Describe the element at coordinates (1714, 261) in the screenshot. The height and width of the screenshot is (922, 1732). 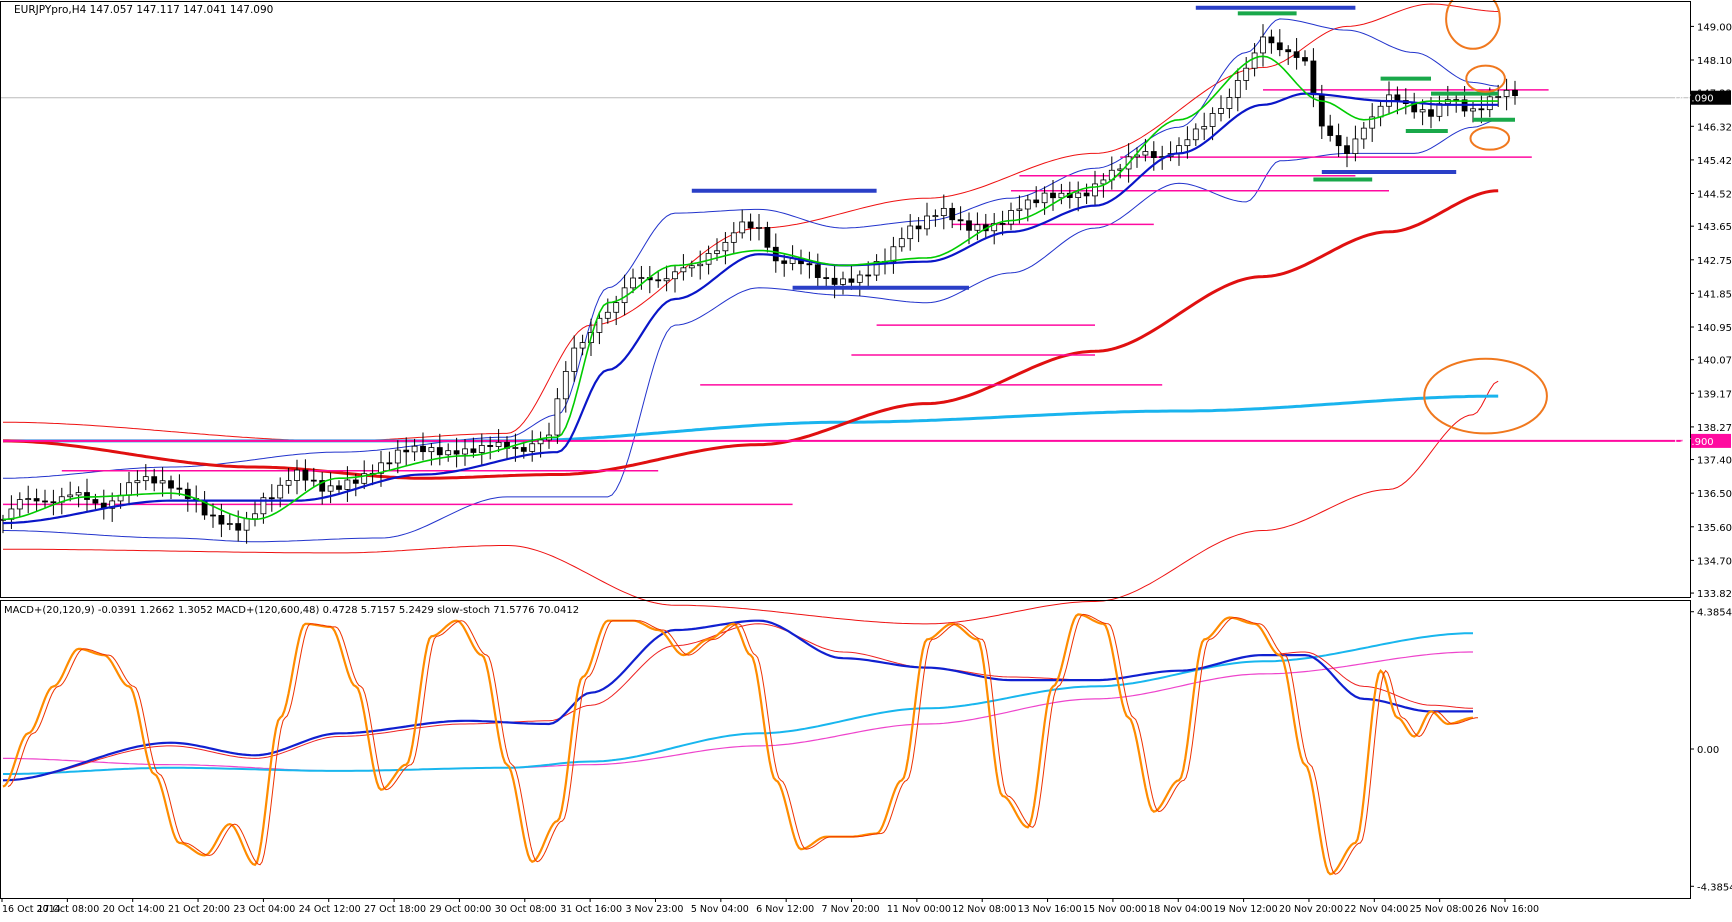
I see `price-tick-label: 142.750` at that location.